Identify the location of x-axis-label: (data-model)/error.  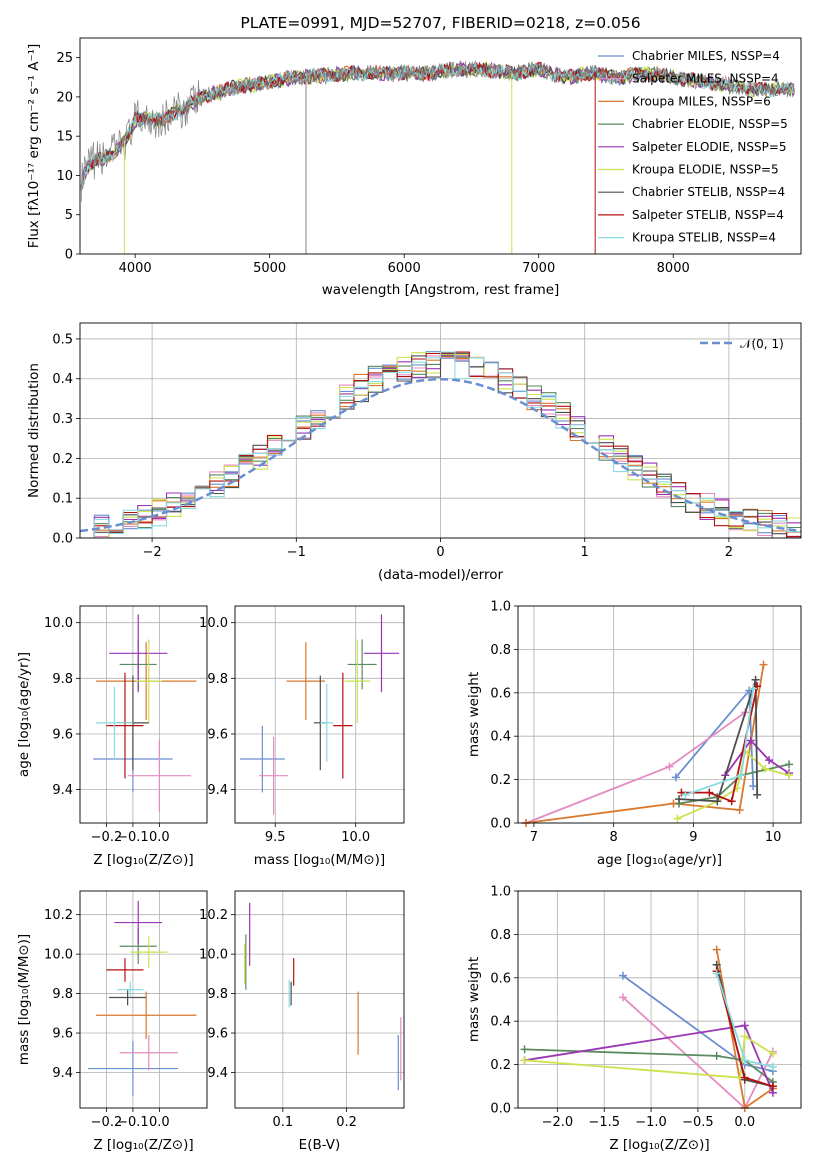
(441, 575).